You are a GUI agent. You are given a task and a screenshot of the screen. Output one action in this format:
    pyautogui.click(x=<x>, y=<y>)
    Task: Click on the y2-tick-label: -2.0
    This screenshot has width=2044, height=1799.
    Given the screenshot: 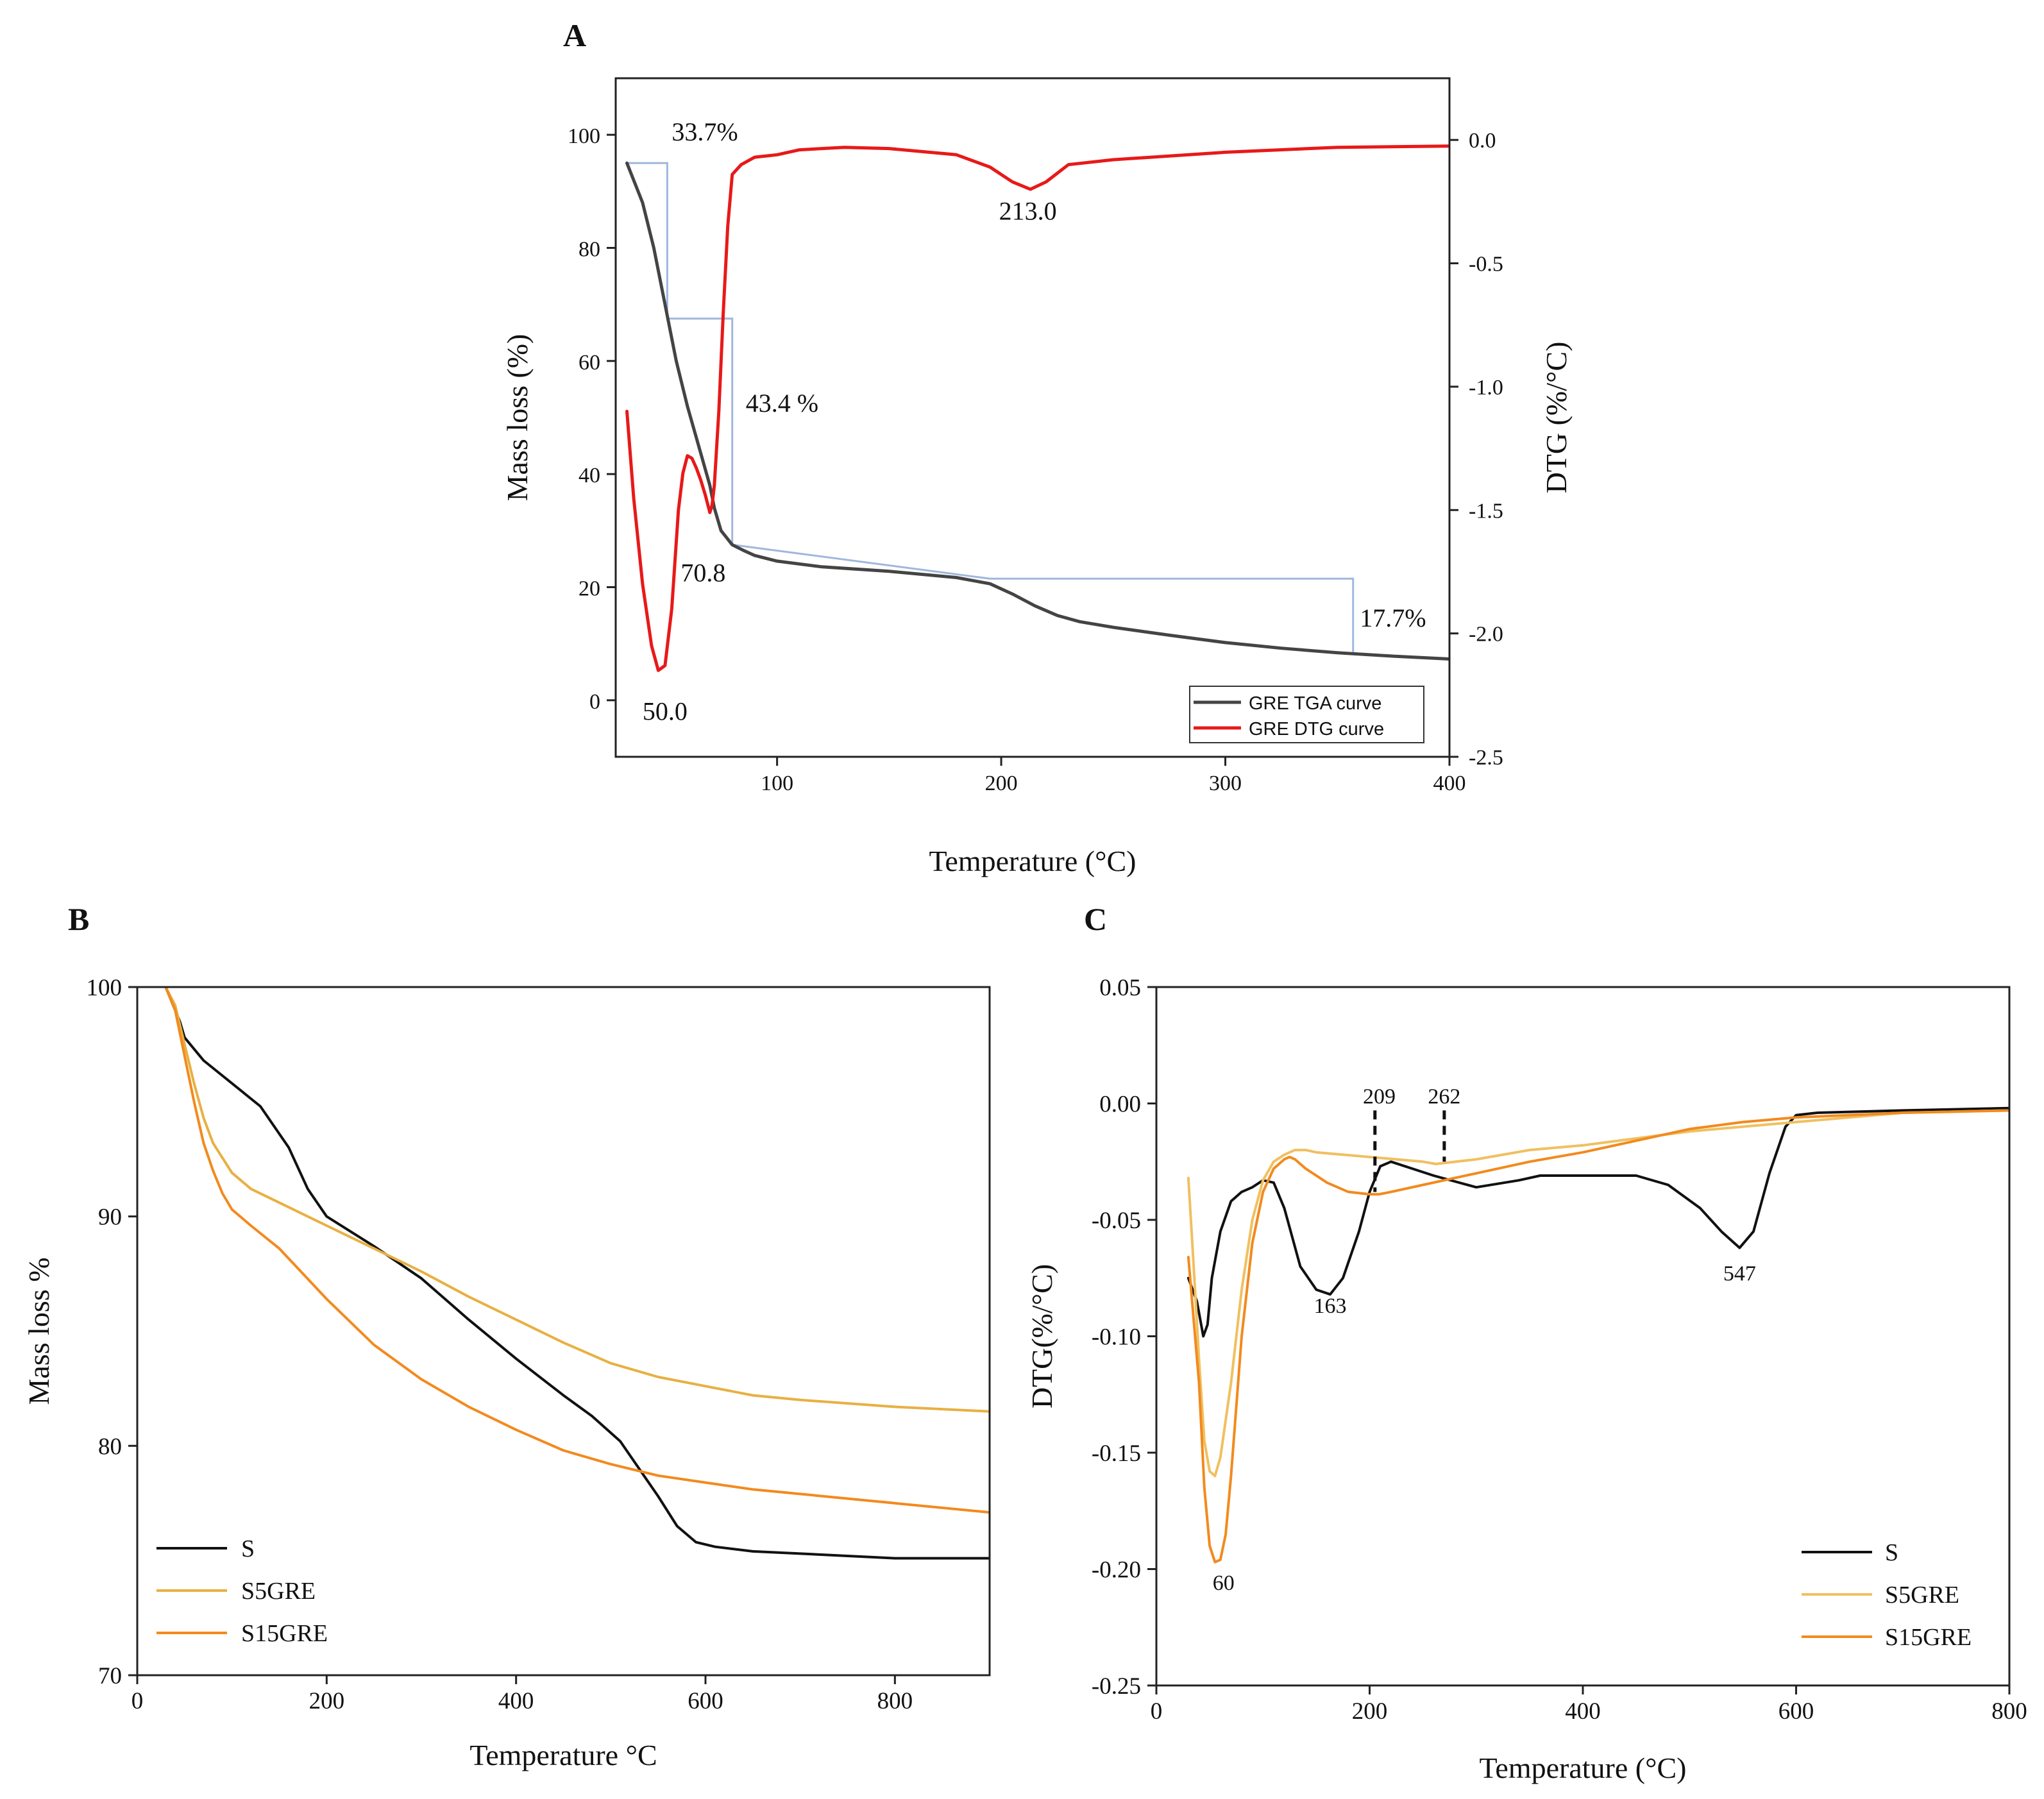 What is the action you would take?
    pyautogui.click(x=1486, y=634)
    